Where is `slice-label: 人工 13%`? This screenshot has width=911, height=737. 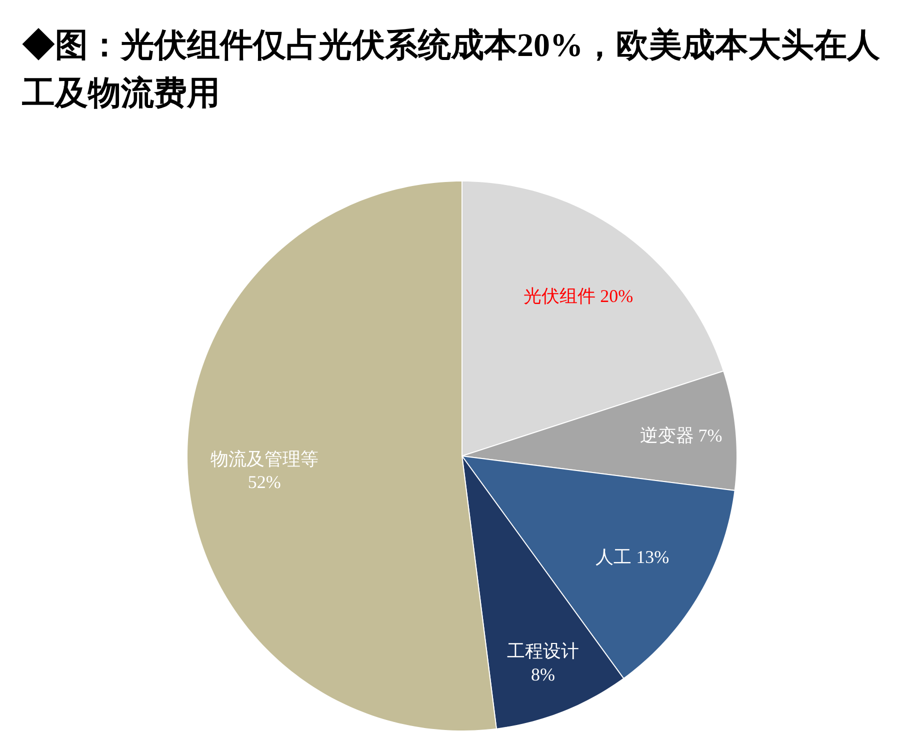
slice-label: 人工 13% is located at coordinates (633, 557).